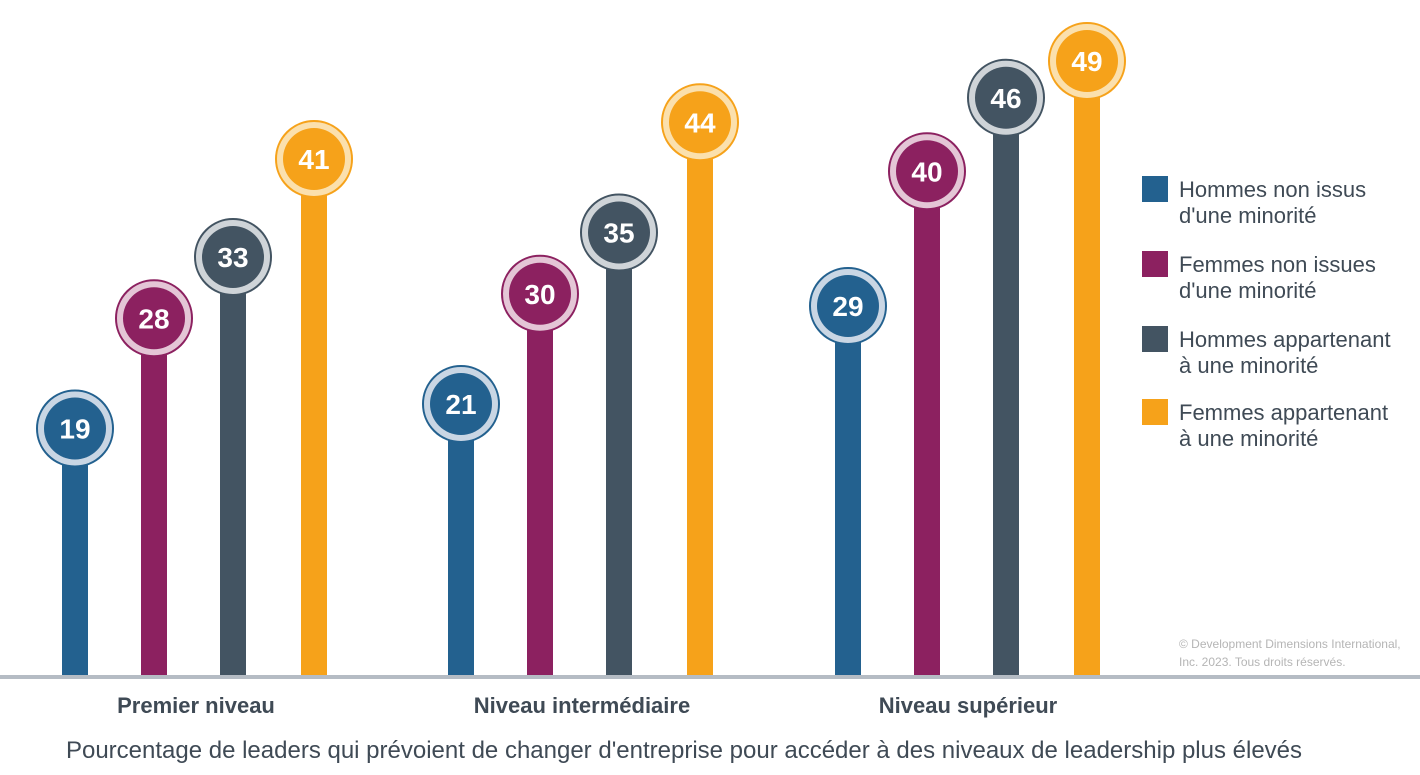  I want to click on lollipop-1-3: 29, so click(848, 471).